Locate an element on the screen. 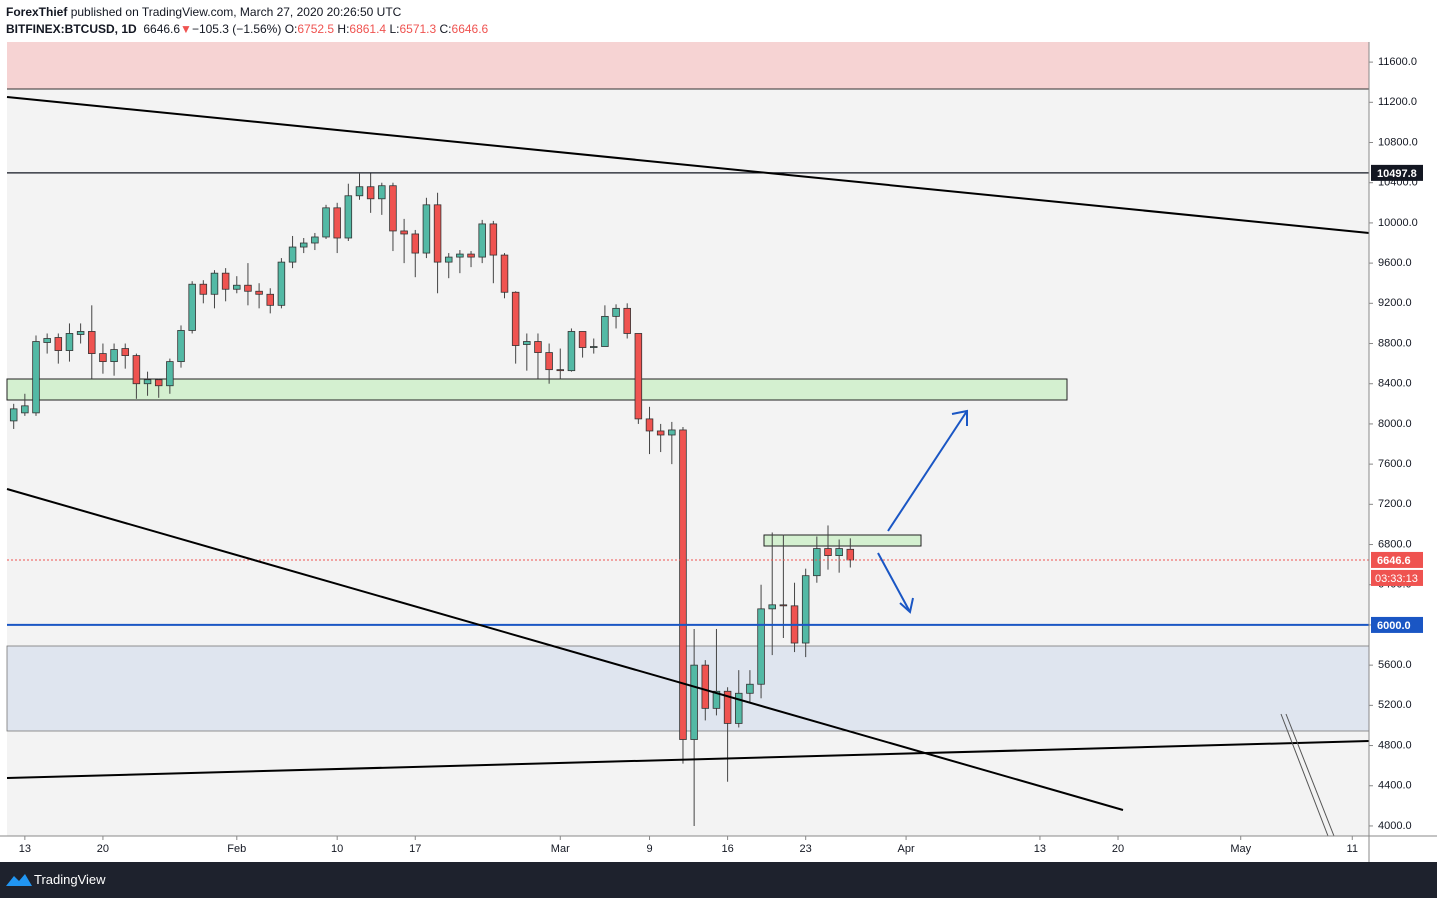 The height and width of the screenshot is (898, 1437). footer: TradingView is located at coordinates (718, 880).